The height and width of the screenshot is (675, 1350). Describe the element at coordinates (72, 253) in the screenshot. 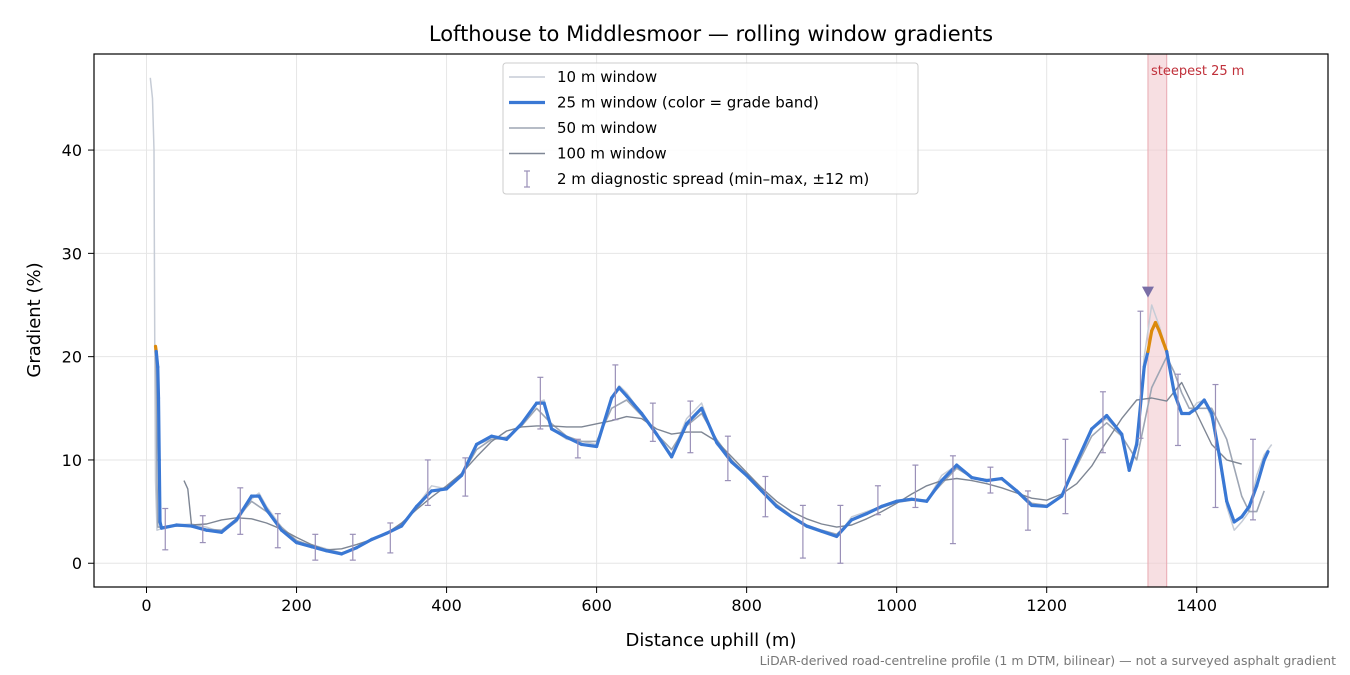

I see `y-tick-label: 30` at that location.